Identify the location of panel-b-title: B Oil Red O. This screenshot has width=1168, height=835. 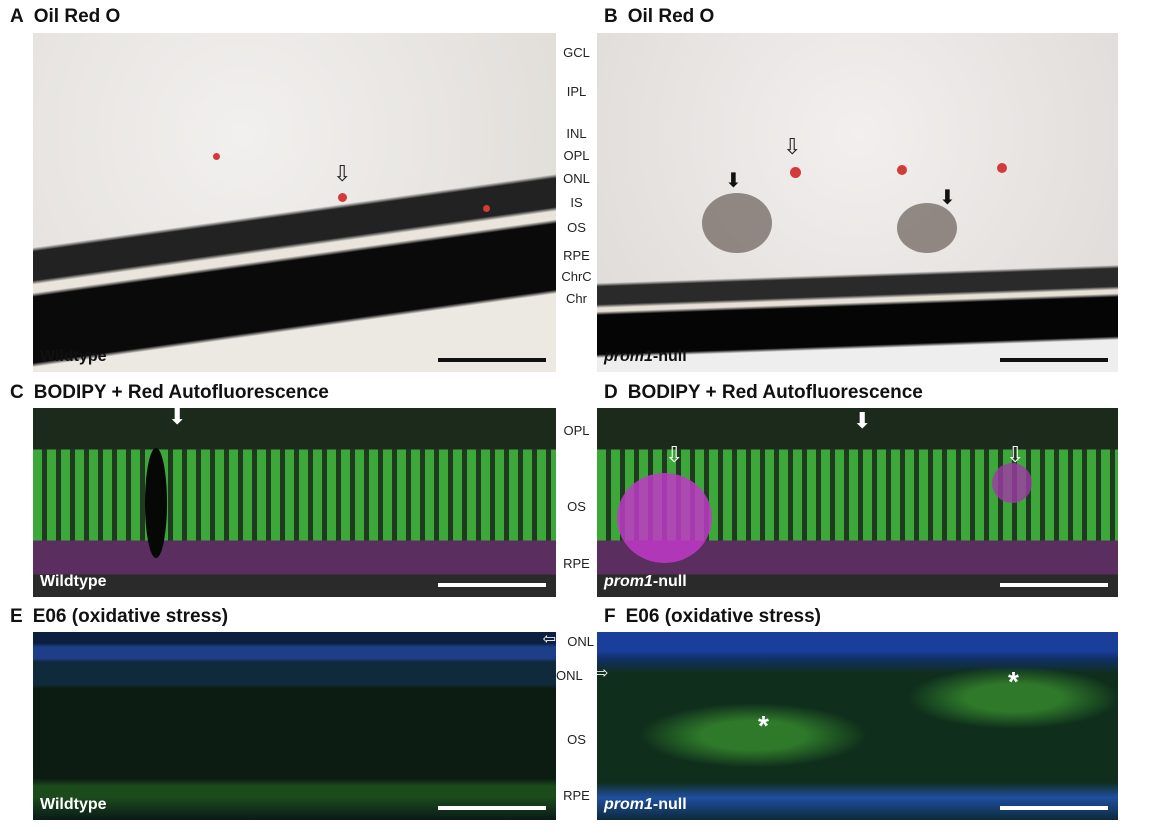
(659, 16).